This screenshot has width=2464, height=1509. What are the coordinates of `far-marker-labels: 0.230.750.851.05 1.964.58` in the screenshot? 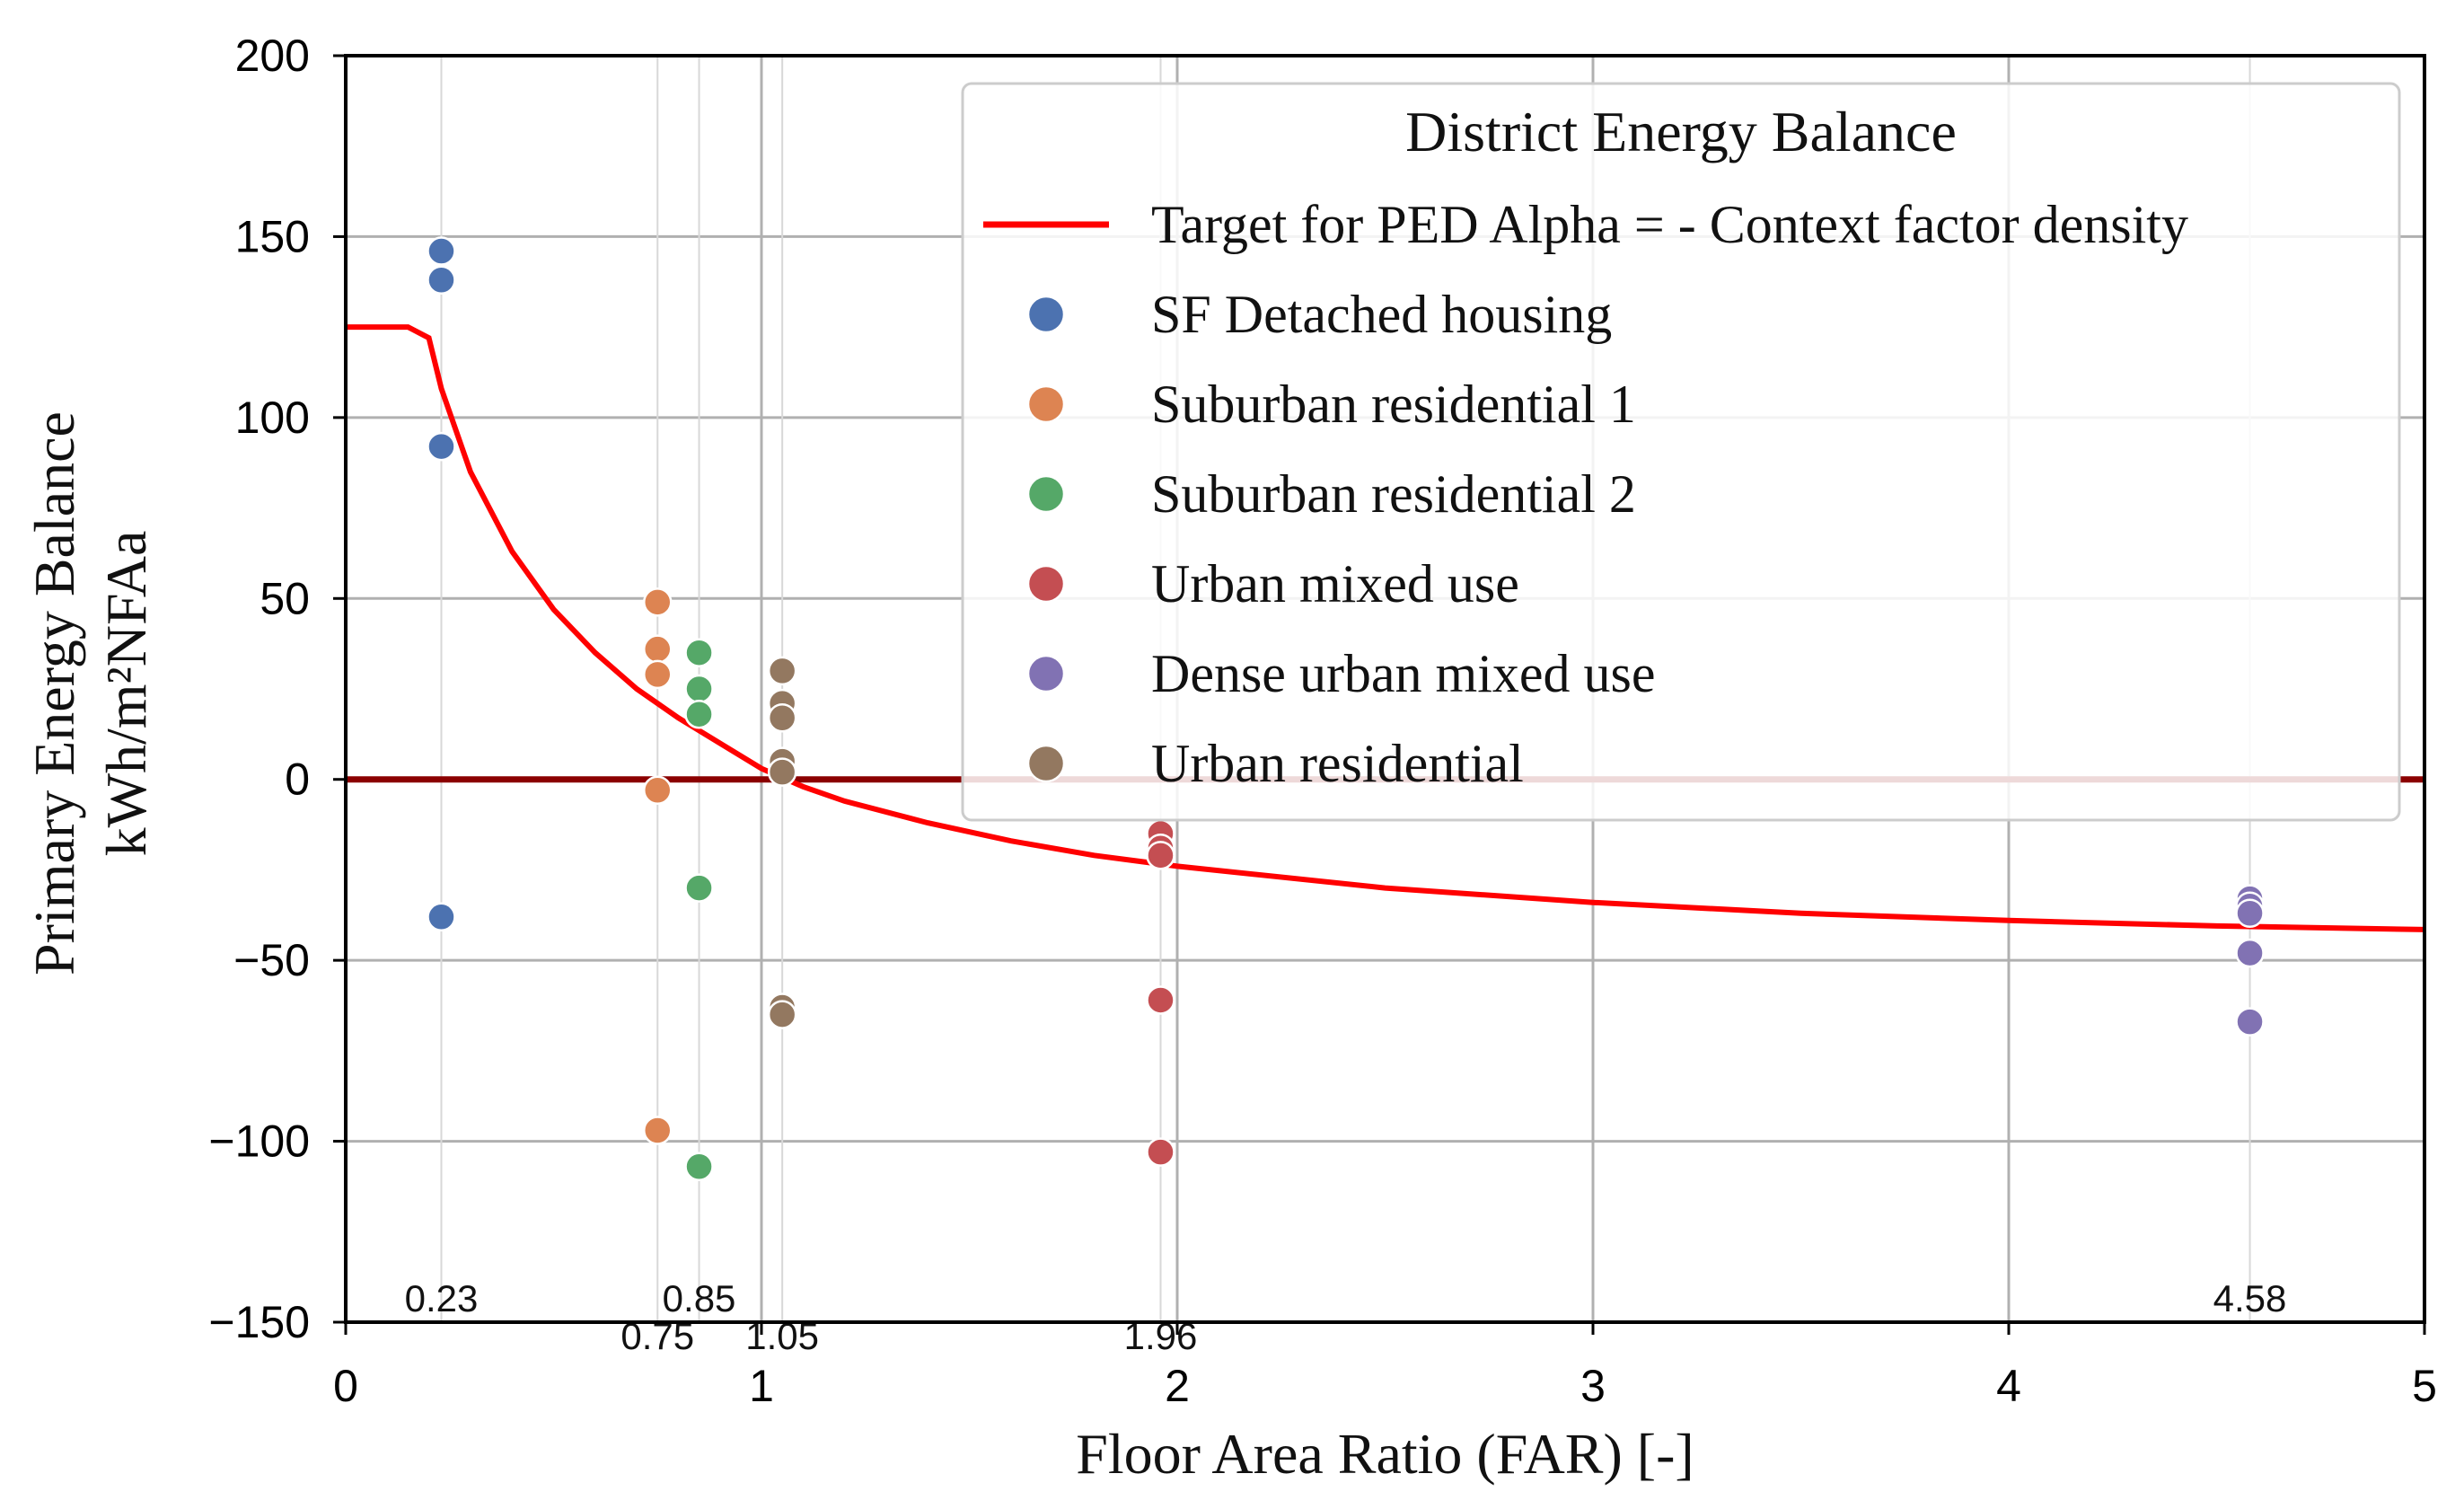 It's located at (1346, 1317).